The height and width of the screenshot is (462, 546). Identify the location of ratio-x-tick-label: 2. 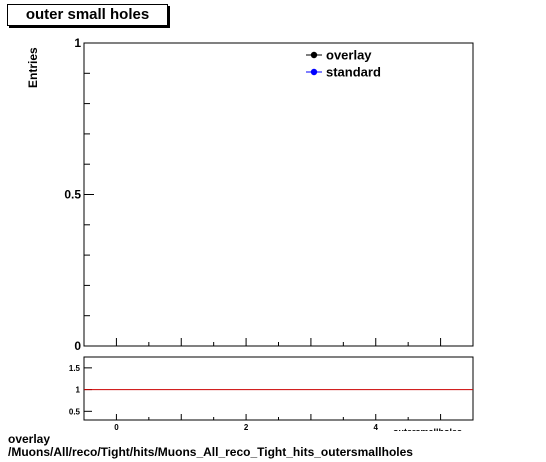
(246, 427).